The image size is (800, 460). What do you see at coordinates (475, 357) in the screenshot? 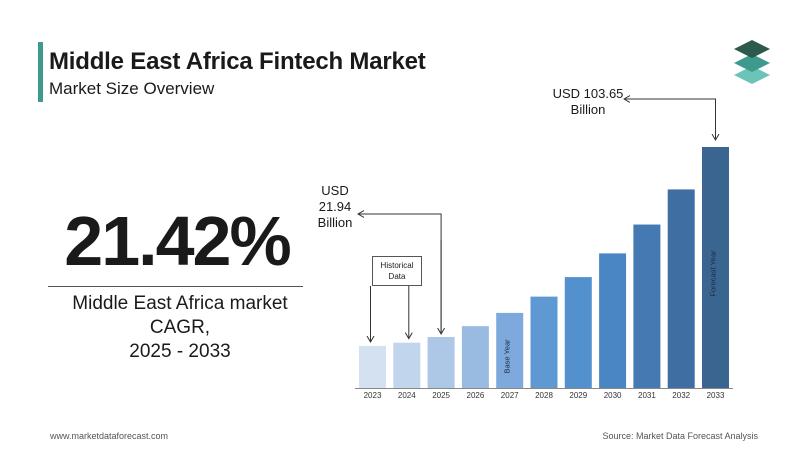
I see `bar-2026` at bounding box center [475, 357].